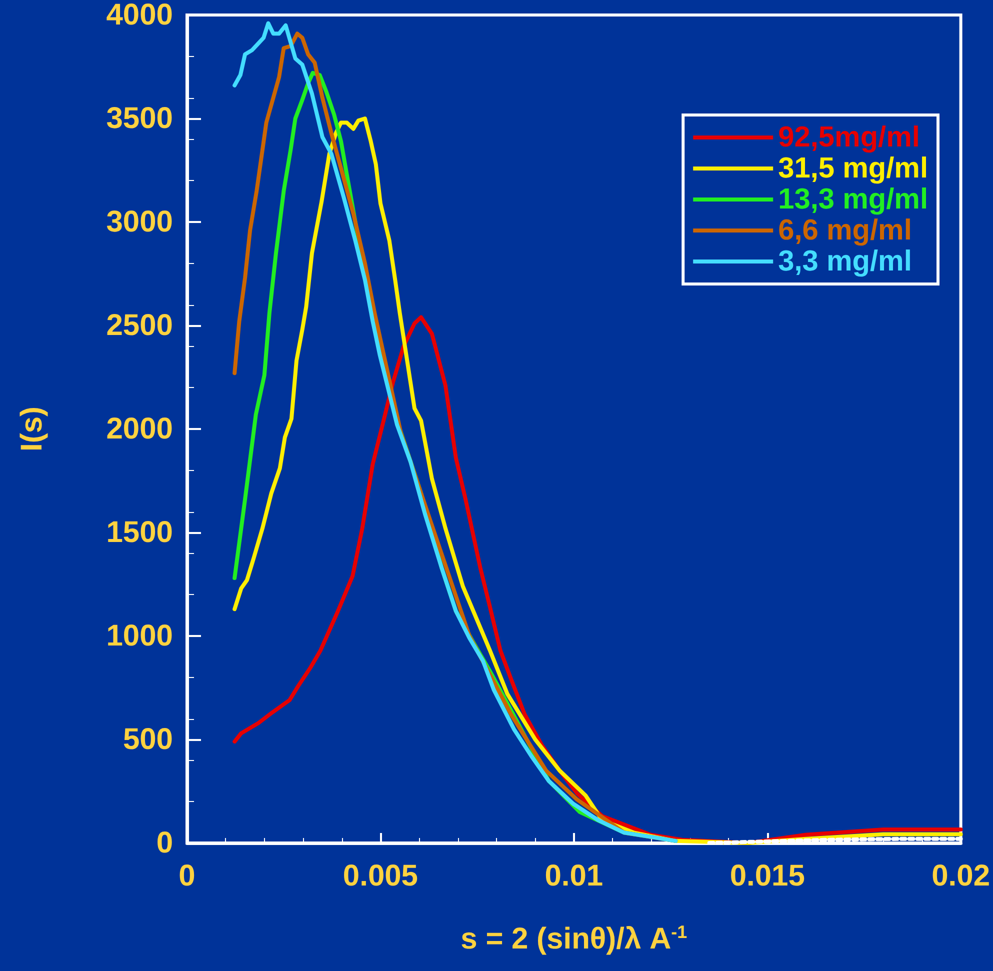 The image size is (993, 971). I want to click on y-tick-label: 1000, so click(139, 636).